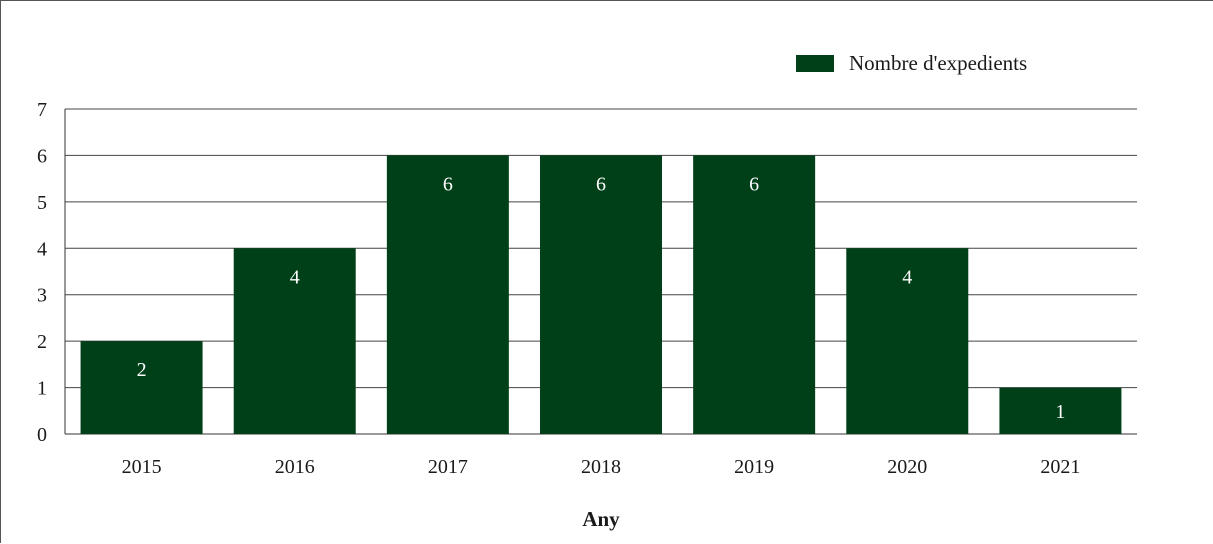 The width and height of the screenshot is (1213, 544). Describe the element at coordinates (294, 341) in the screenshot. I see `bar-2016` at that location.